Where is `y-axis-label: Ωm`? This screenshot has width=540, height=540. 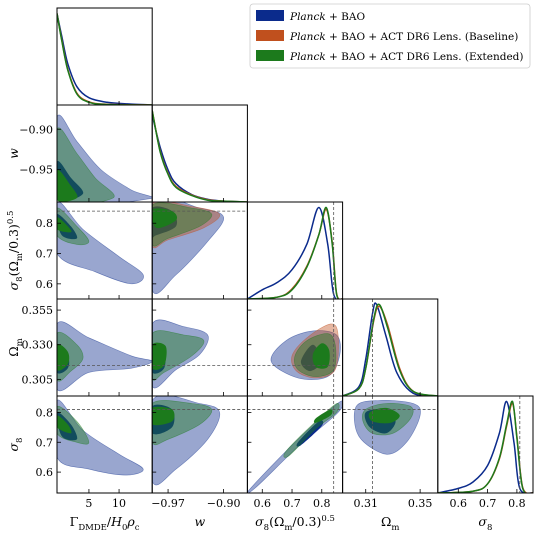 y-axis-label: Ωm is located at coordinates (15, 347).